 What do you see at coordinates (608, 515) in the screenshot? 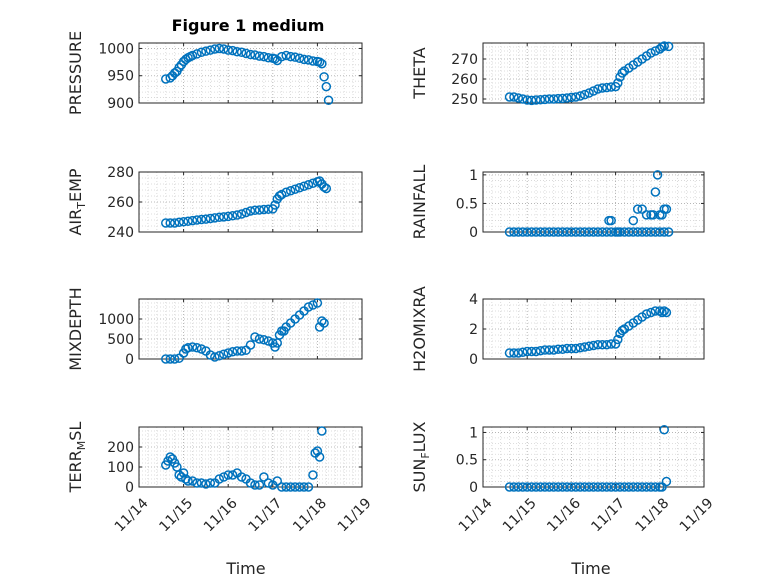
I see `x-tick-label: 11/17` at bounding box center [608, 515].